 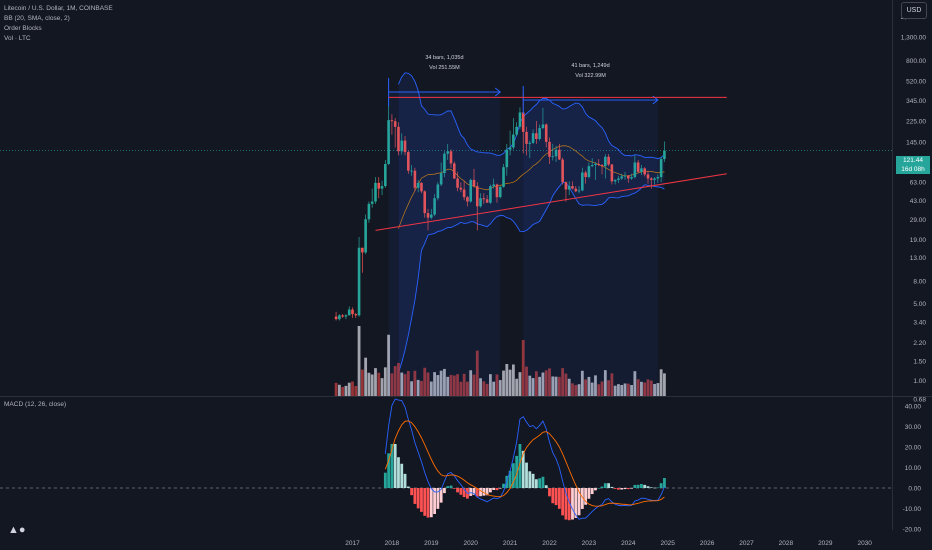 I want to click on volume-label: Vol · LTC, so click(x=17, y=38).